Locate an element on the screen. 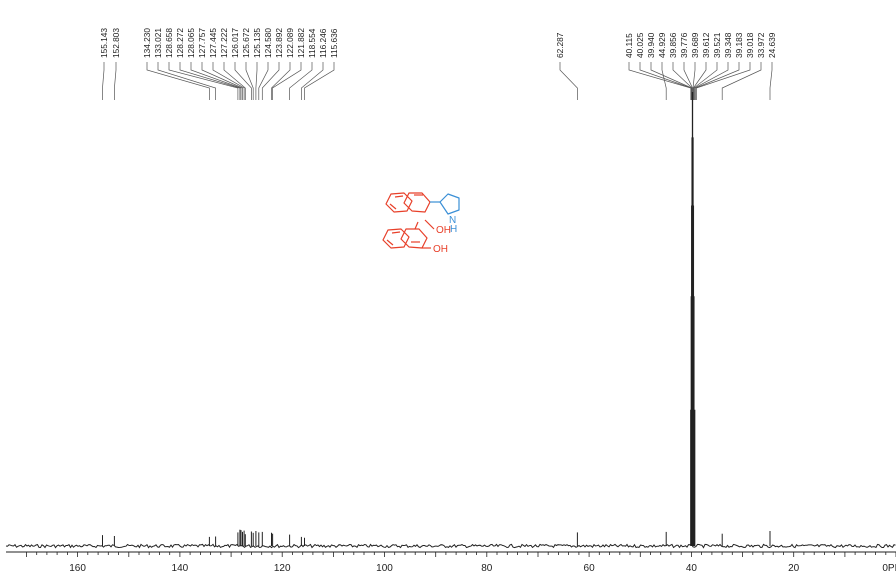  peak-label: 128.065 is located at coordinates (191, 43).